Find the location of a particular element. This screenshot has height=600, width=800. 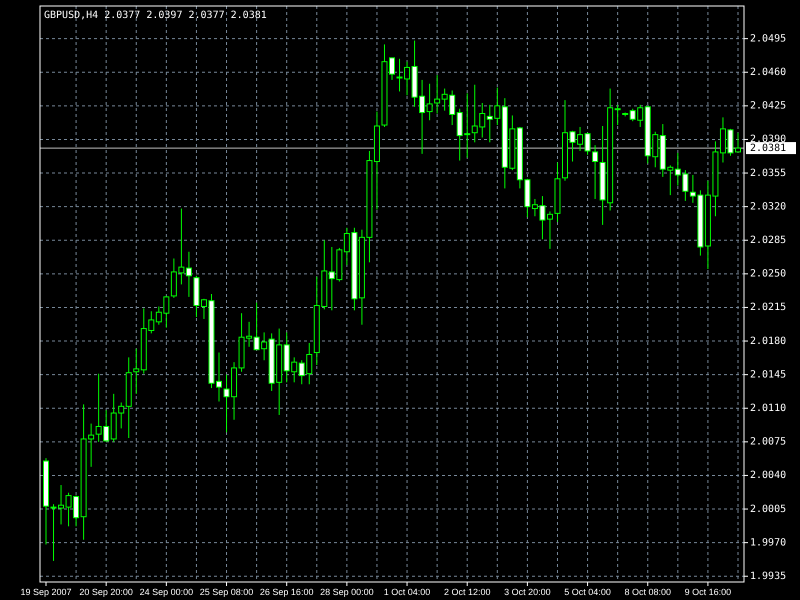

y-tick-label: 2.0145 is located at coordinates (768, 374).